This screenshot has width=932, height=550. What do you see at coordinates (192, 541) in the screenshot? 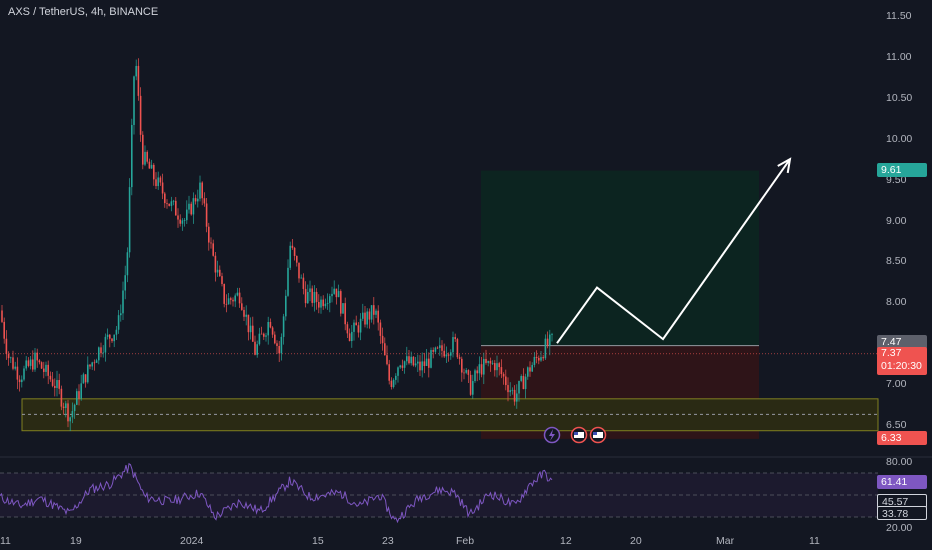
I see `time-tick-label: 2024` at bounding box center [192, 541].